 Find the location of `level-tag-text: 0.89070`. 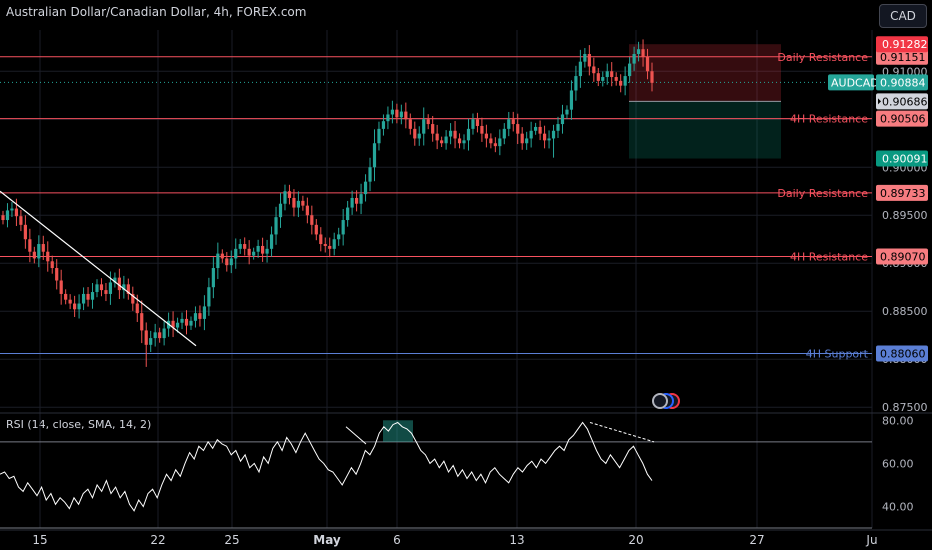

level-tag-text: 0.89070 is located at coordinates (903, 257).